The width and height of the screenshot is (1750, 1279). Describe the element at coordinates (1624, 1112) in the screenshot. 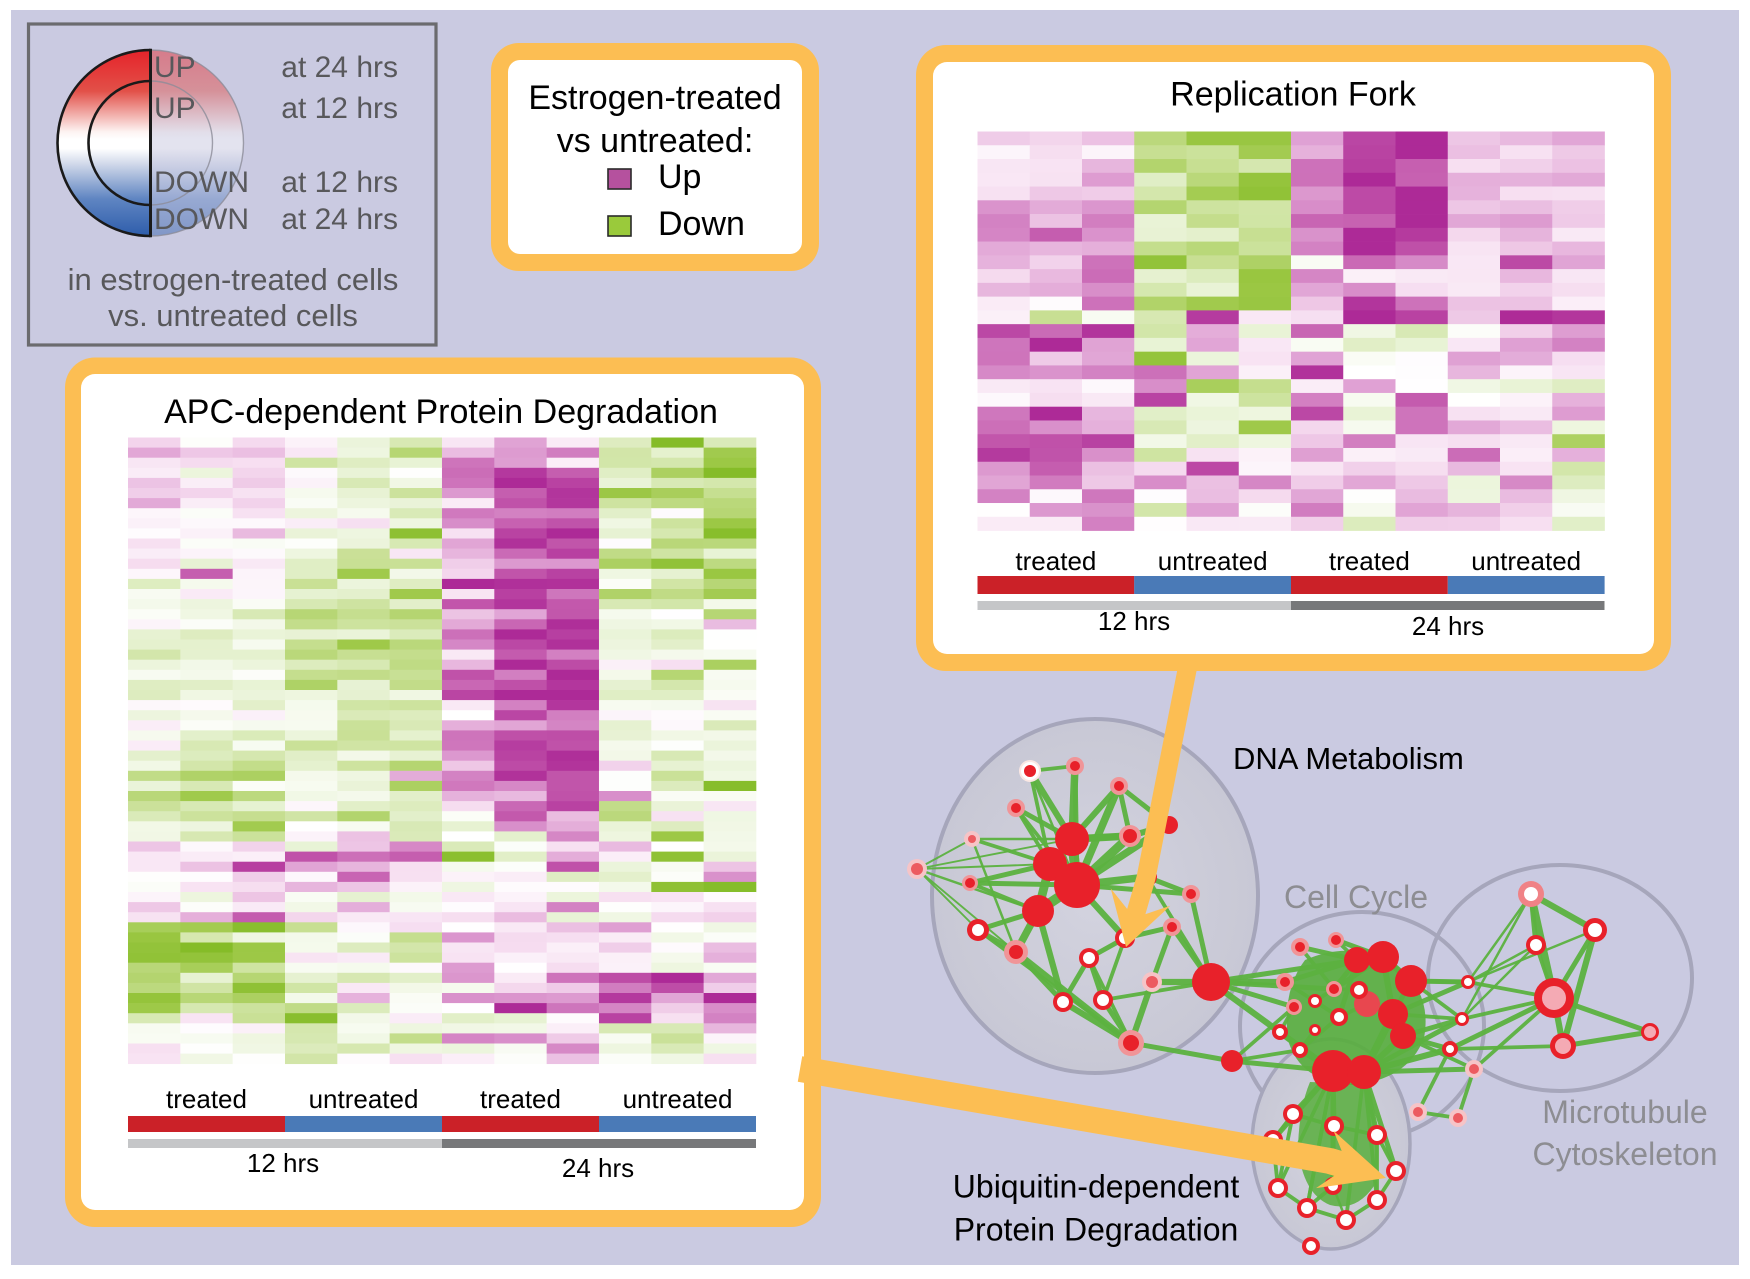

I see `svg-text: Microtubule` at that location.